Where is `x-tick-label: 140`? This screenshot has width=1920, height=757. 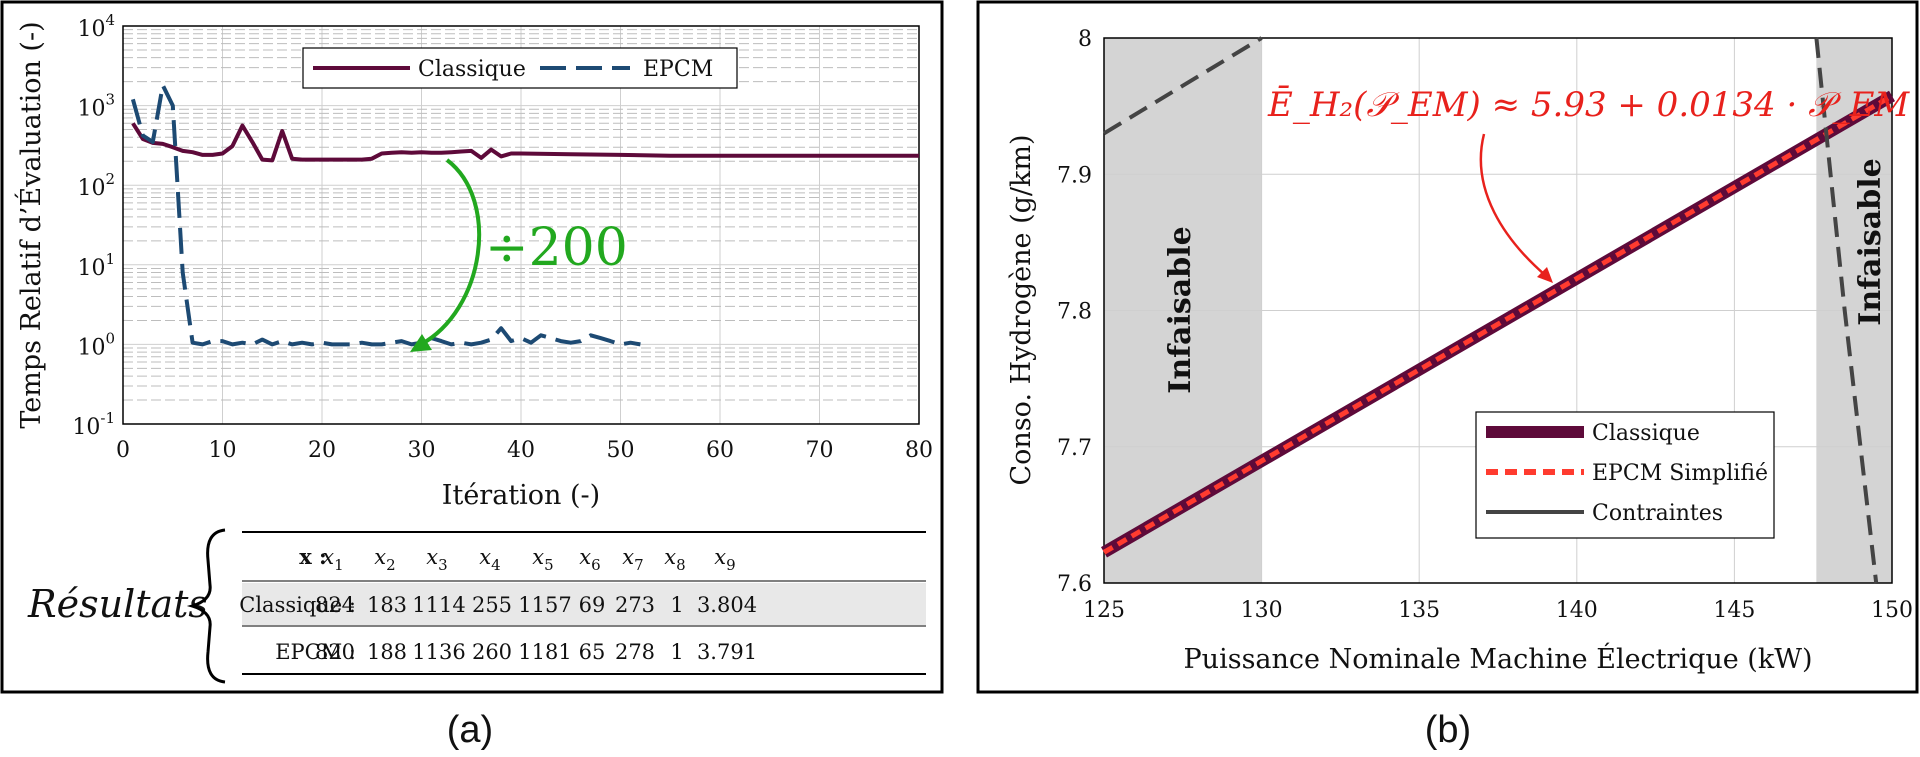
x-tick-label: 140 is located at coordinates (1577, 610).